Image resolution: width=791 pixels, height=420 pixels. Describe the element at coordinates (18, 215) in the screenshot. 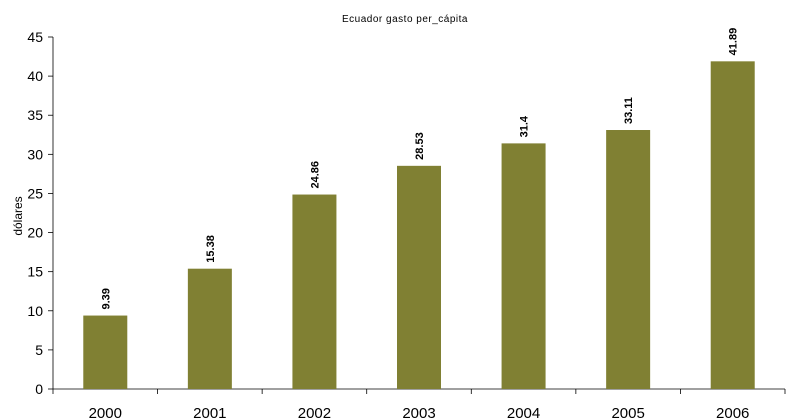

I see `y-axis-label: dólares` at that location.